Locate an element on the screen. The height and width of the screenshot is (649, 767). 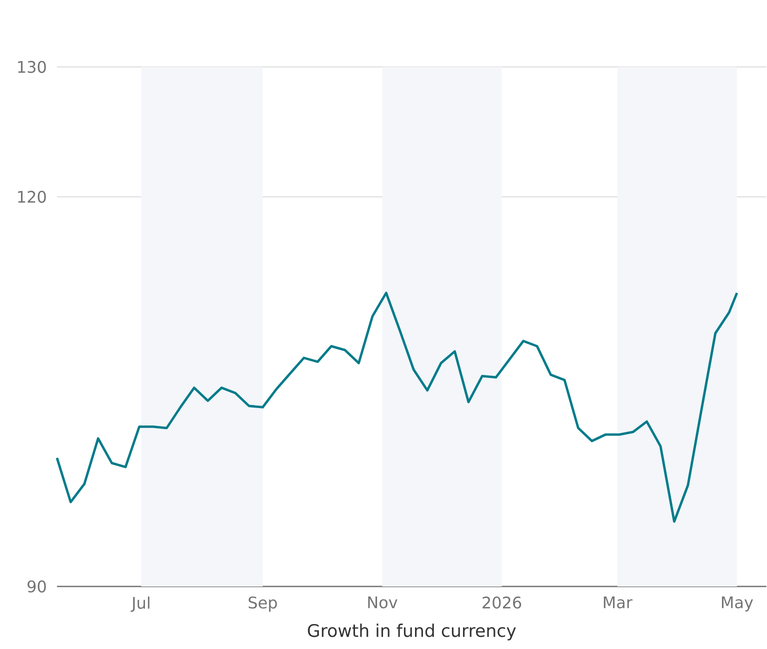
x-tick-label: Sep is located at coordinates (262, 604).